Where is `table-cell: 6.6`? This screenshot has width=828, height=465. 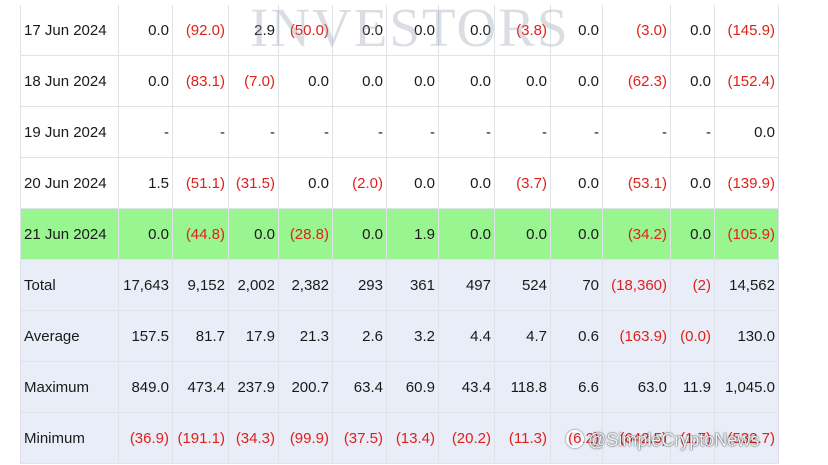
table-cell: 6.6 is located at coordinates (576, 387).